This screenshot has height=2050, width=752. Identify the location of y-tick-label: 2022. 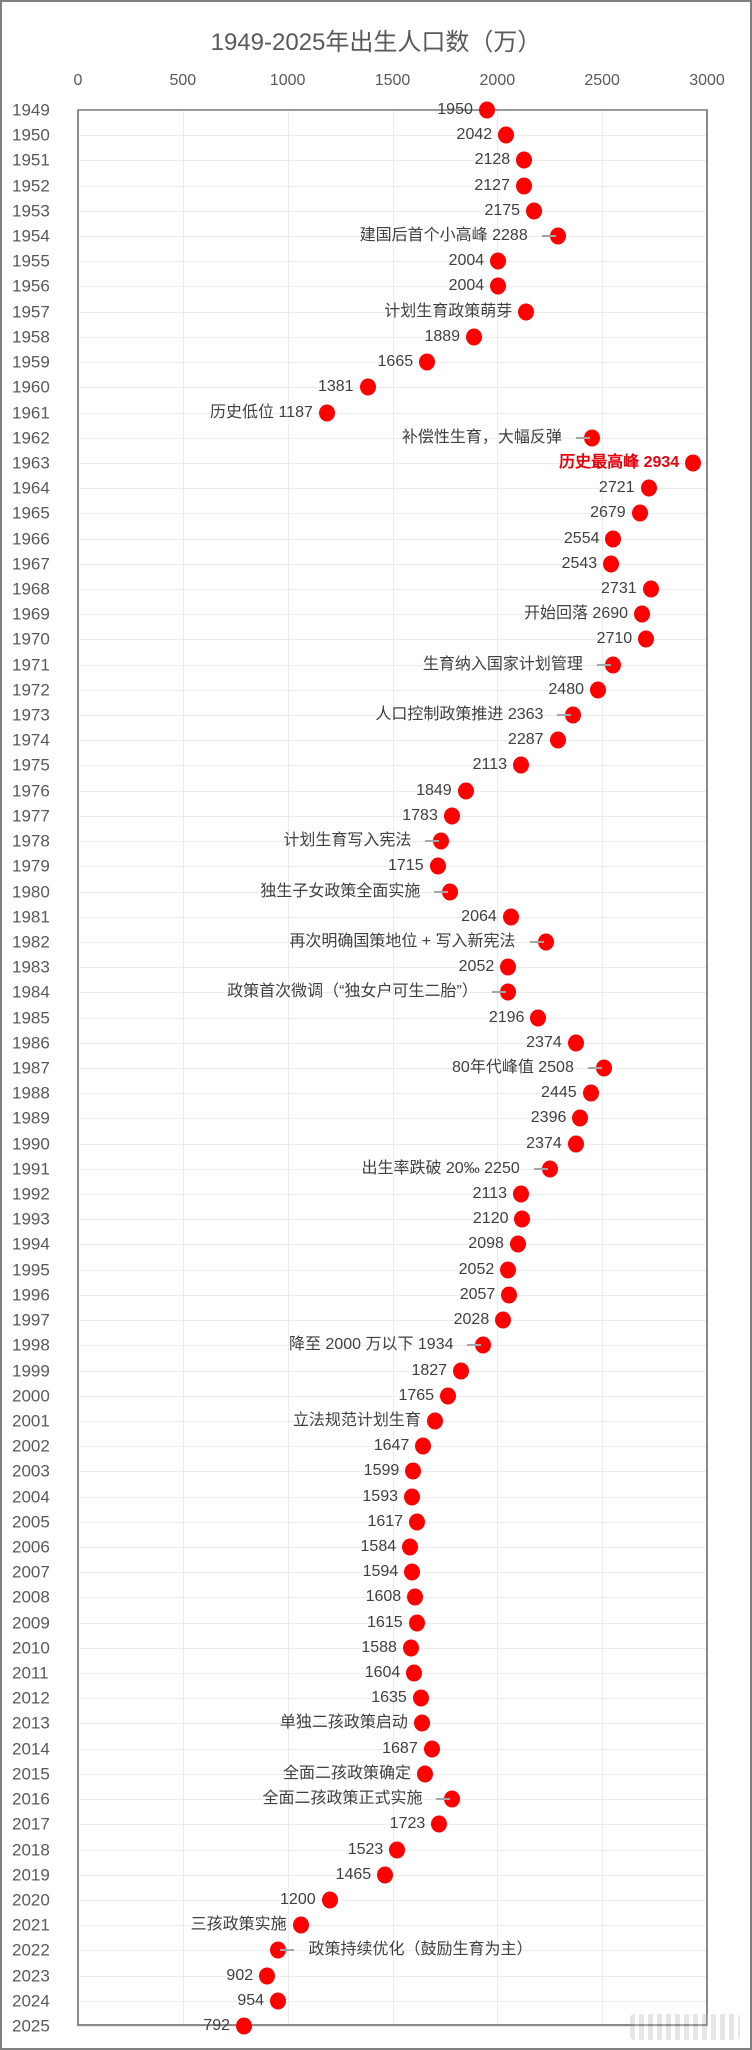
(31, 1950).